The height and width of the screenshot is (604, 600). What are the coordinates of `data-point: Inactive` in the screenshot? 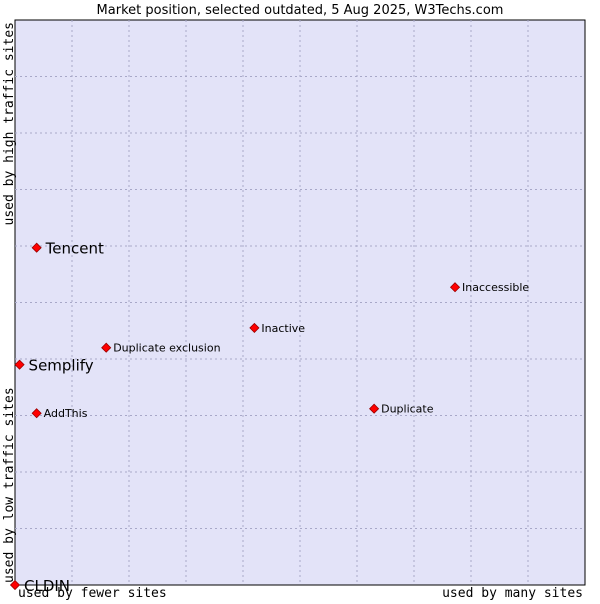 It's located at (277, 328).